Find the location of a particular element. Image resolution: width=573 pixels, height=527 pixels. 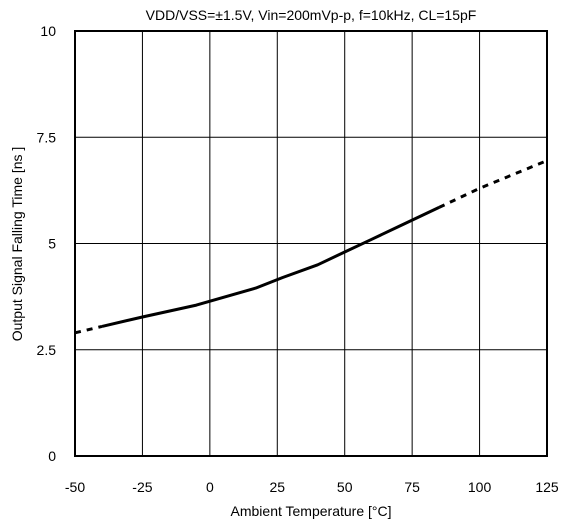

y-tick-label: 2.5 is located at coordinates (47, 350).